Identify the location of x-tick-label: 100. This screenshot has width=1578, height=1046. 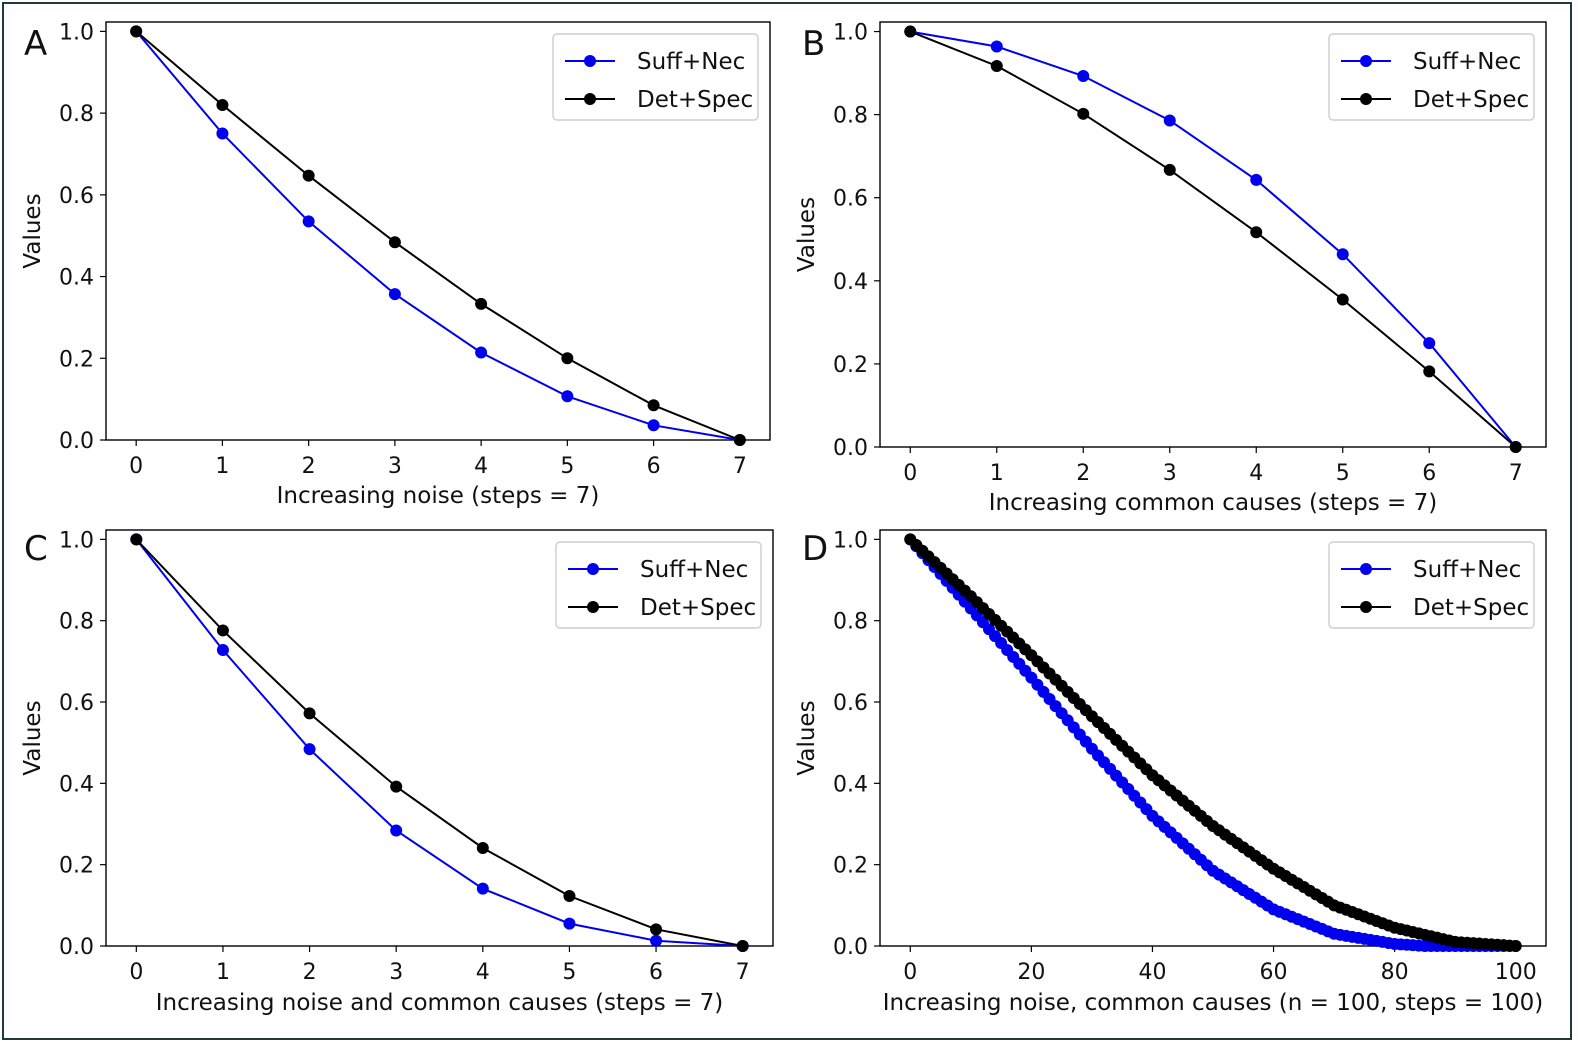
(1516, 972).